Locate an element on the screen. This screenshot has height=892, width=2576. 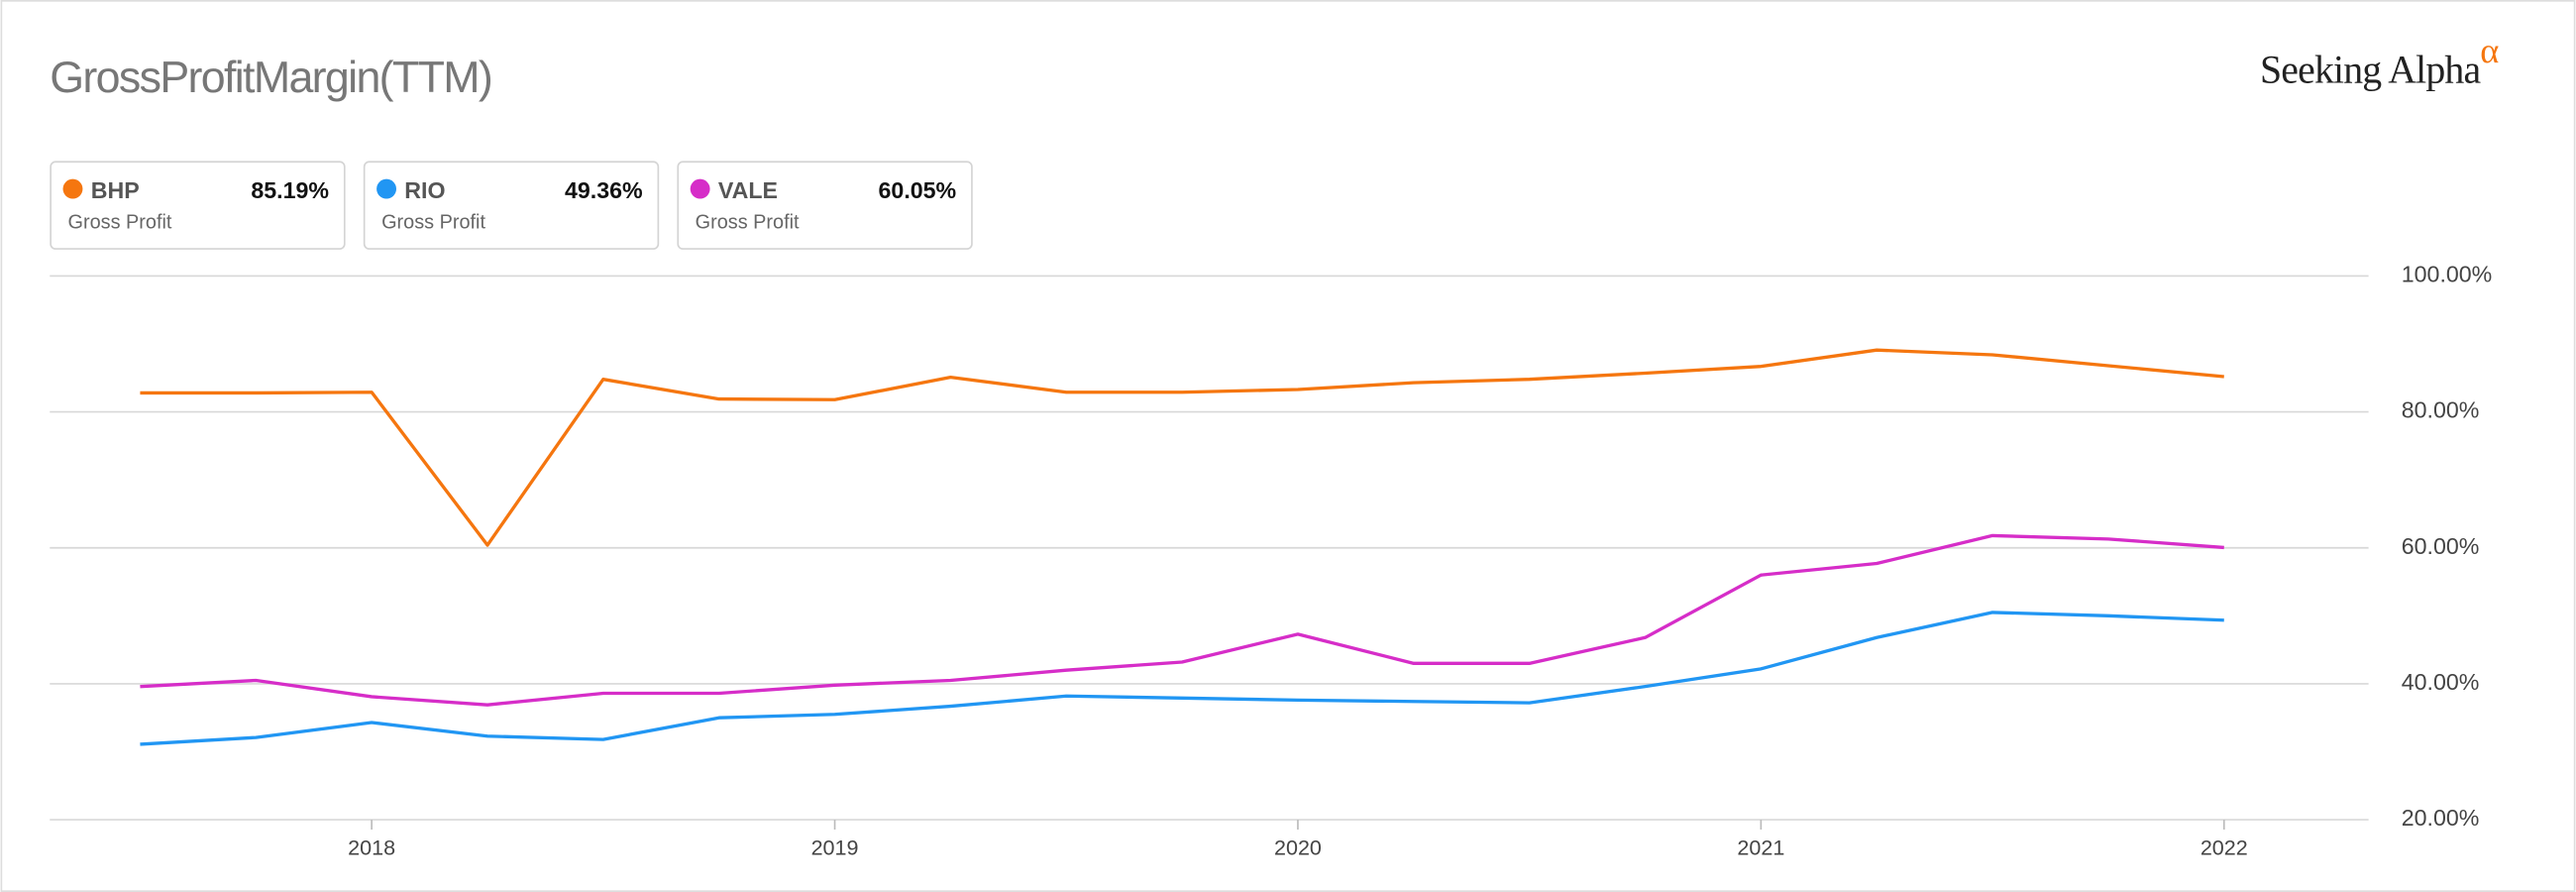
x-tick-label: 2019 is located at coordinates (835, 848).